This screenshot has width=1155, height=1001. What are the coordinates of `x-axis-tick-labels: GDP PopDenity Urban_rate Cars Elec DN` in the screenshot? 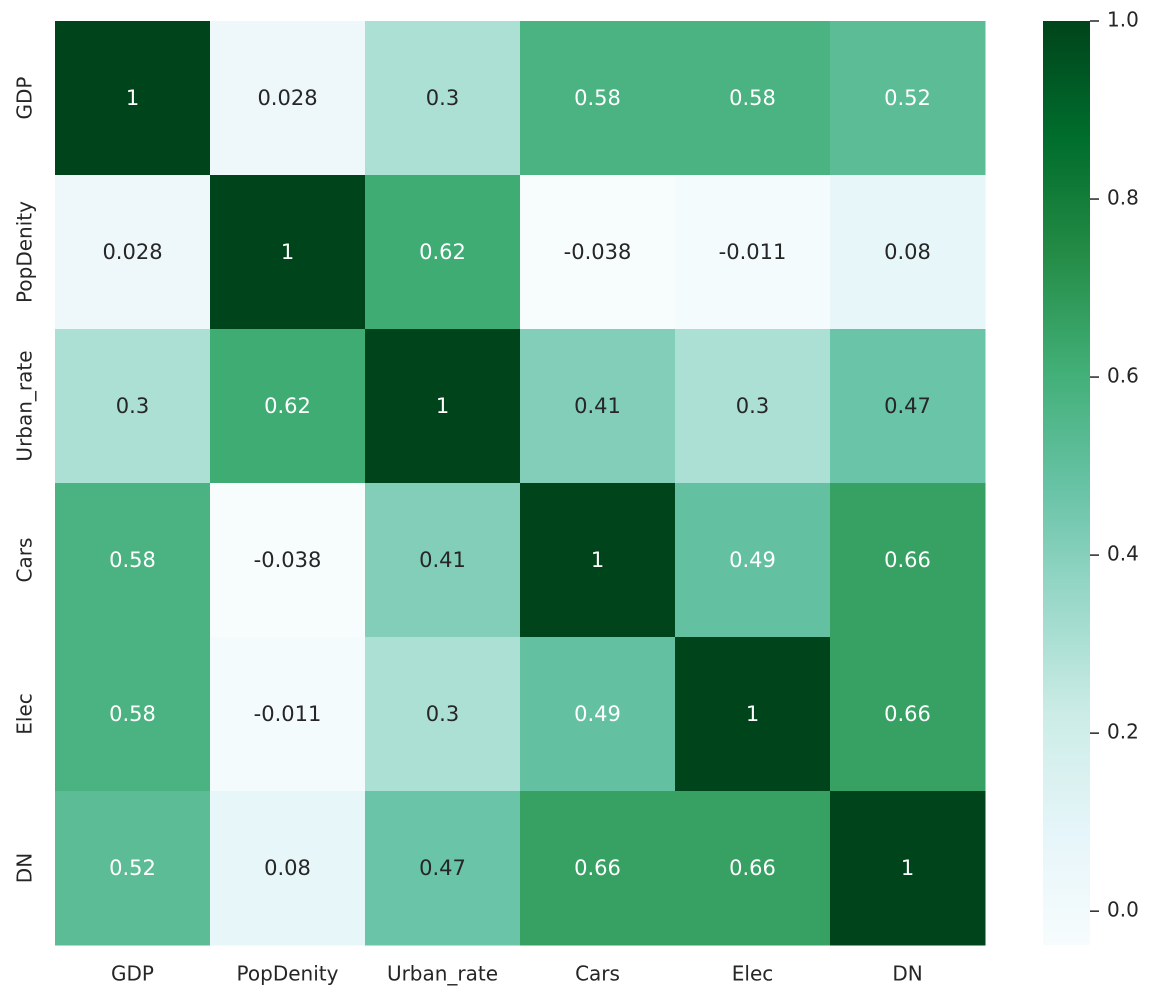 It's located at (517, 974).